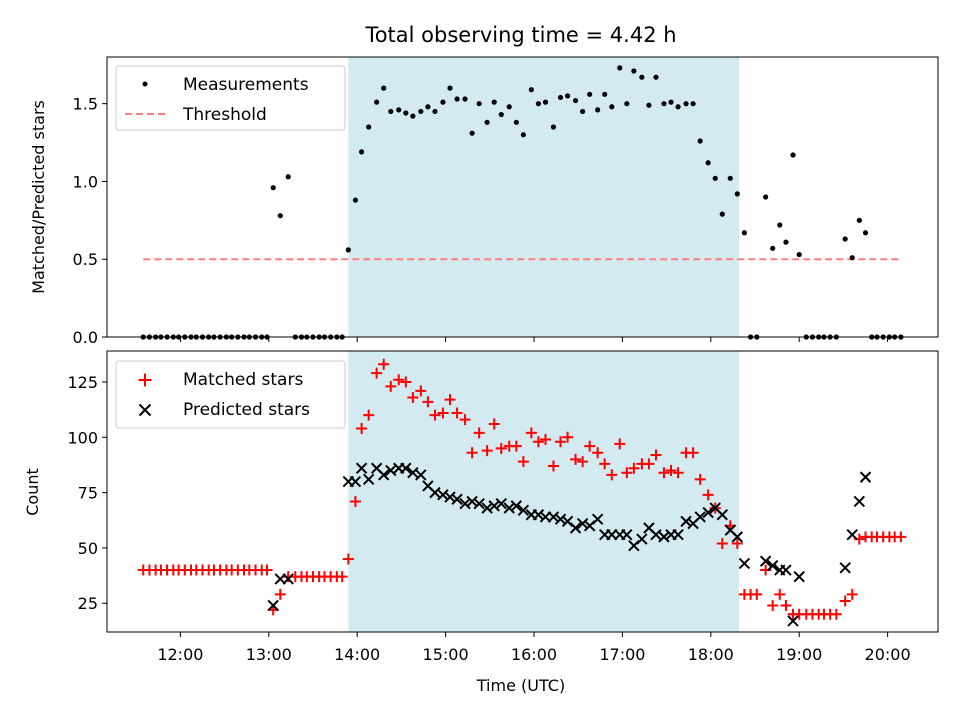  I want to click on x-tick-label: 15:00, so click(446, 654).